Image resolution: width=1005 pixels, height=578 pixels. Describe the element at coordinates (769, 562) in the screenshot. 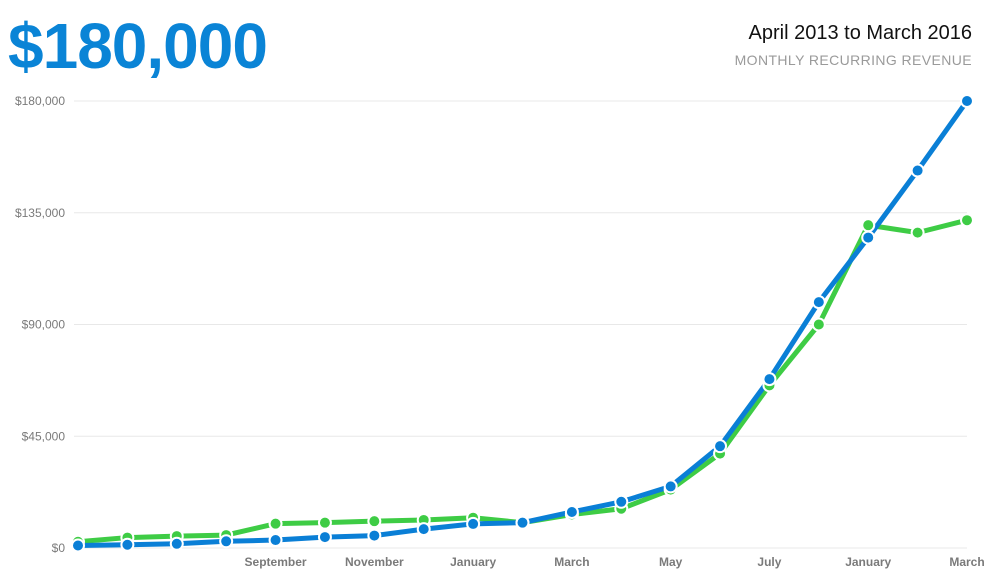

I see `x-tick-label: July` at that location.